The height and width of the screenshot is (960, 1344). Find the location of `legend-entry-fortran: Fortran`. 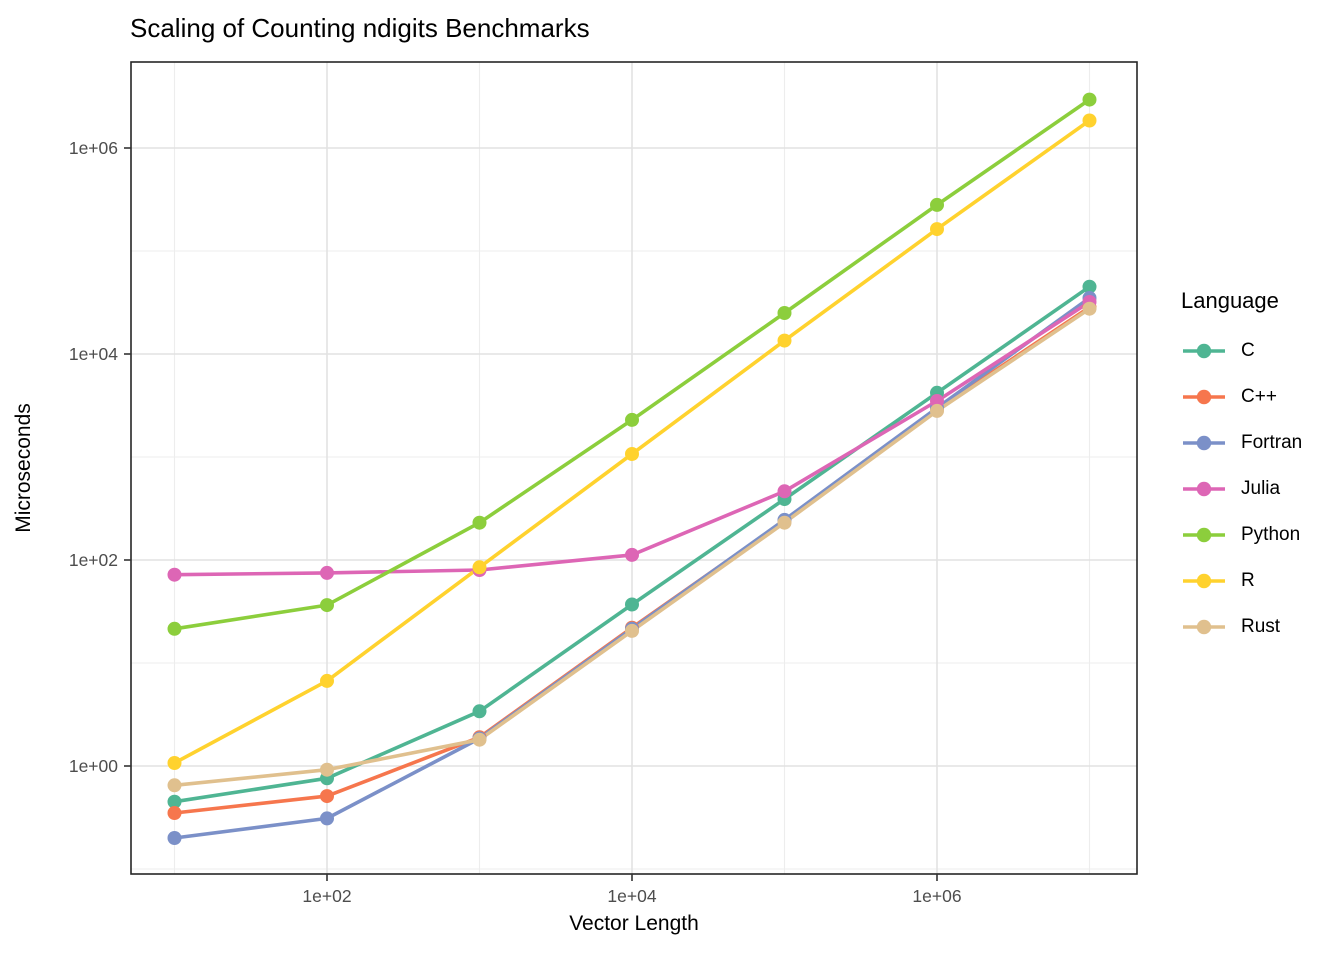

legend-entry-fortran: Fortran is located at coordinates (1261, 443).